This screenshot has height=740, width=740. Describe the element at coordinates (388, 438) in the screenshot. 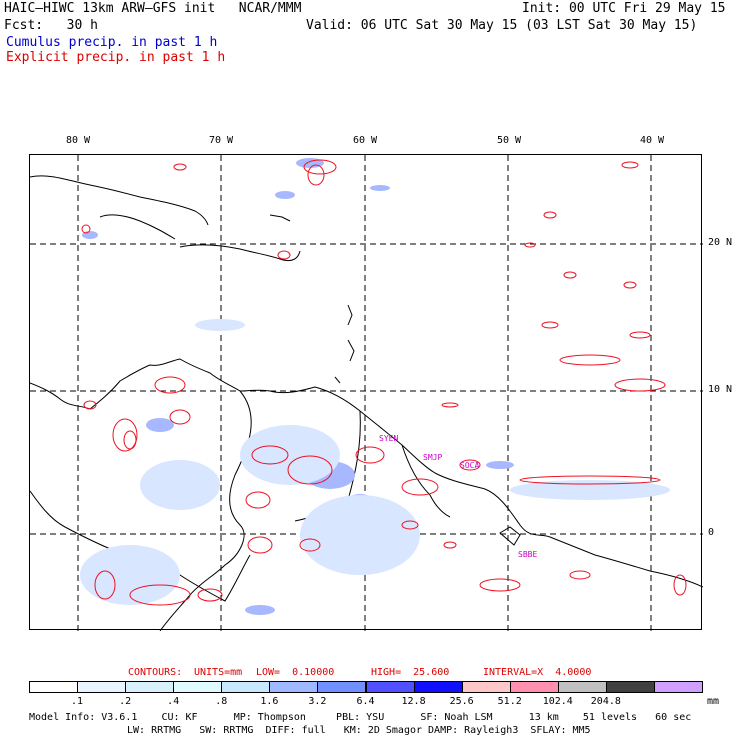

I see `station-syen: SYEN` at that location.